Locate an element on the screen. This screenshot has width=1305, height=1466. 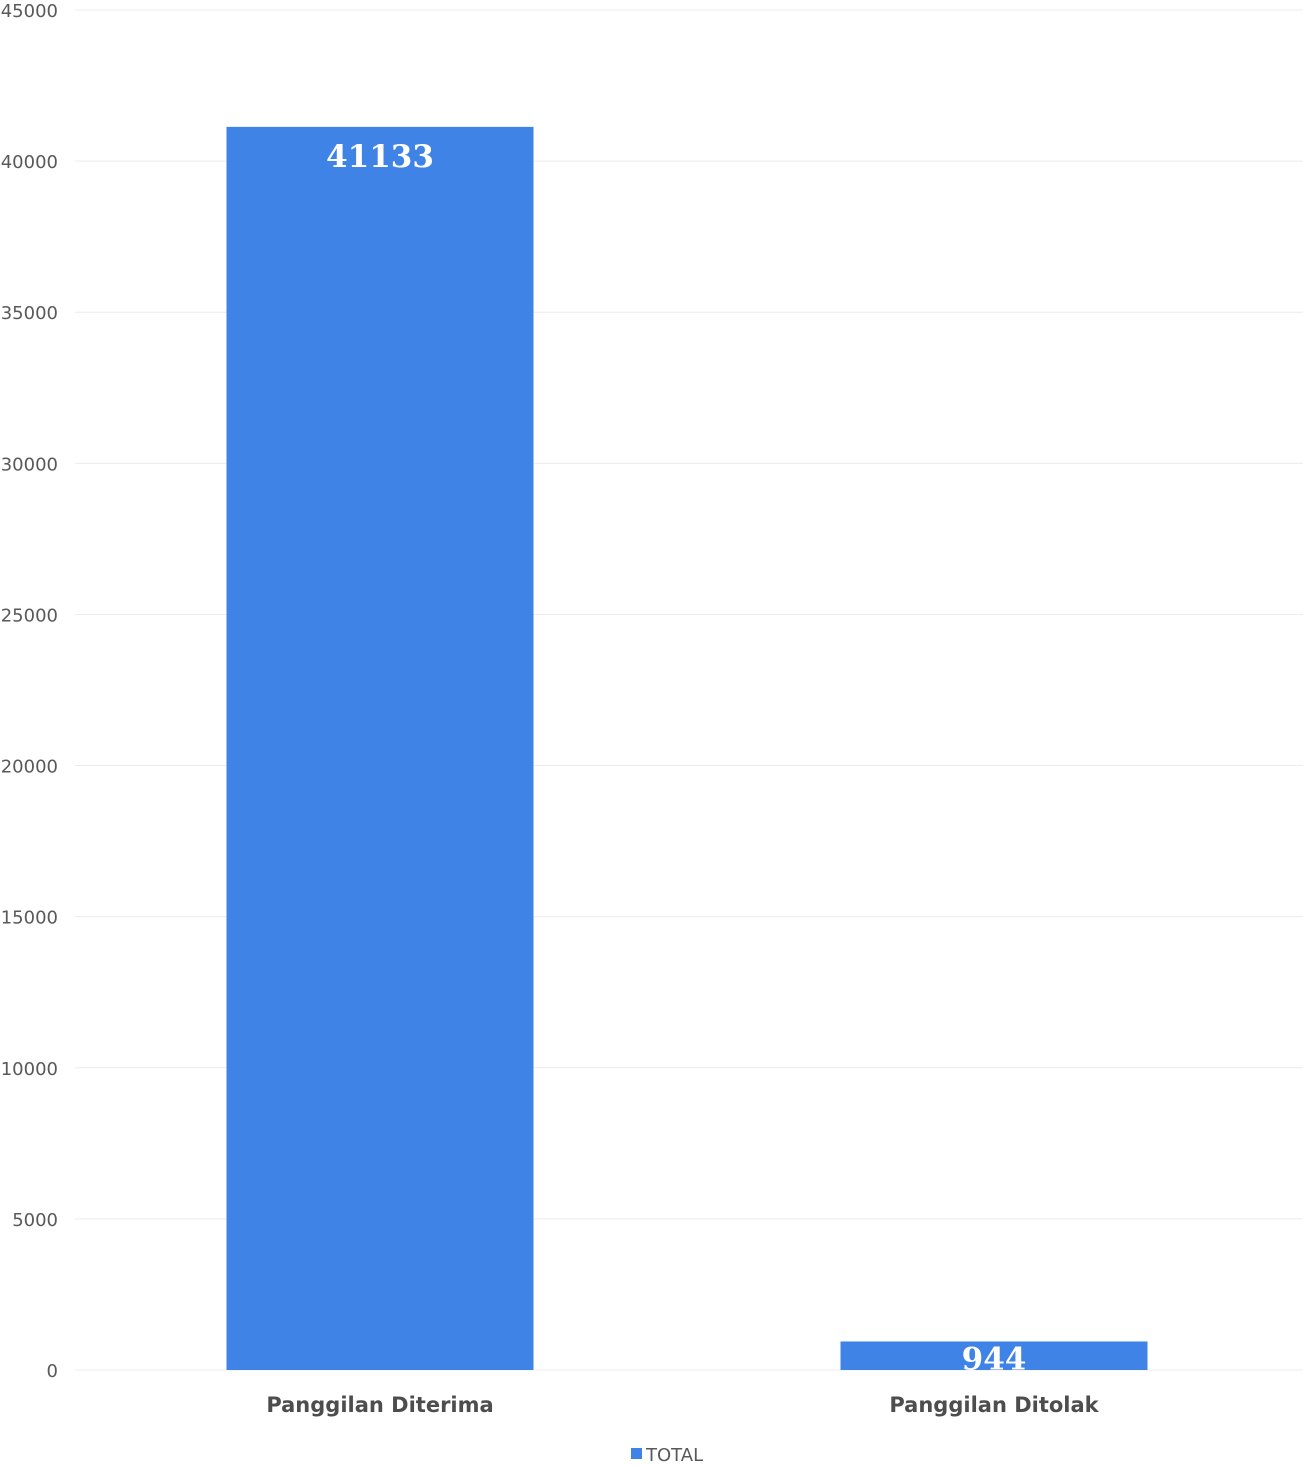
y-tick-label: 15000 is located at coordinates (29, 918).